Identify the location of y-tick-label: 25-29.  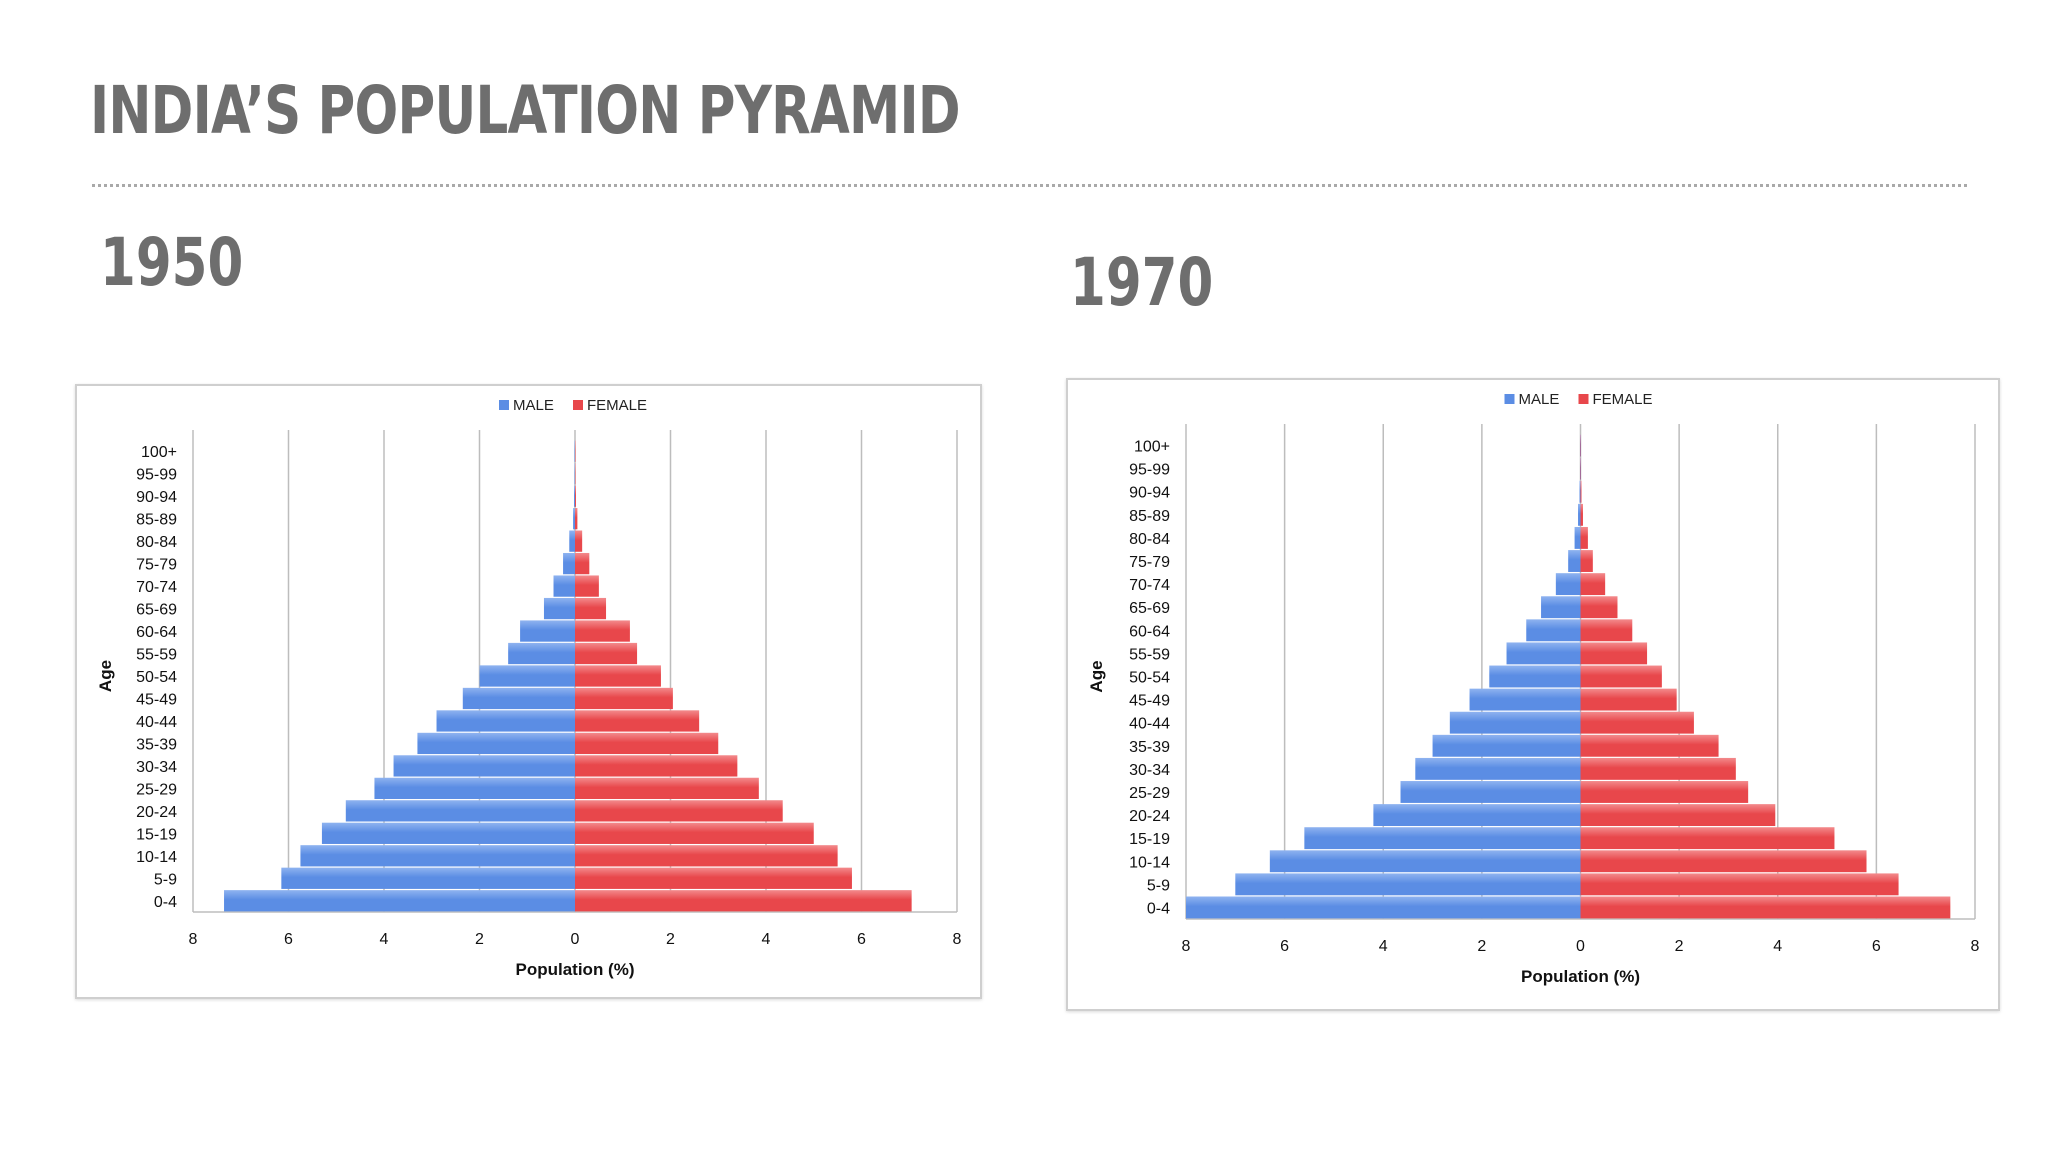
(1149, 793).